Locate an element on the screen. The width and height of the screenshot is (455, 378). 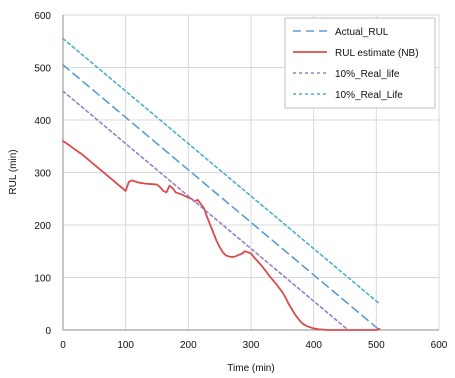
legend-box is located at coordinates (360, 63).